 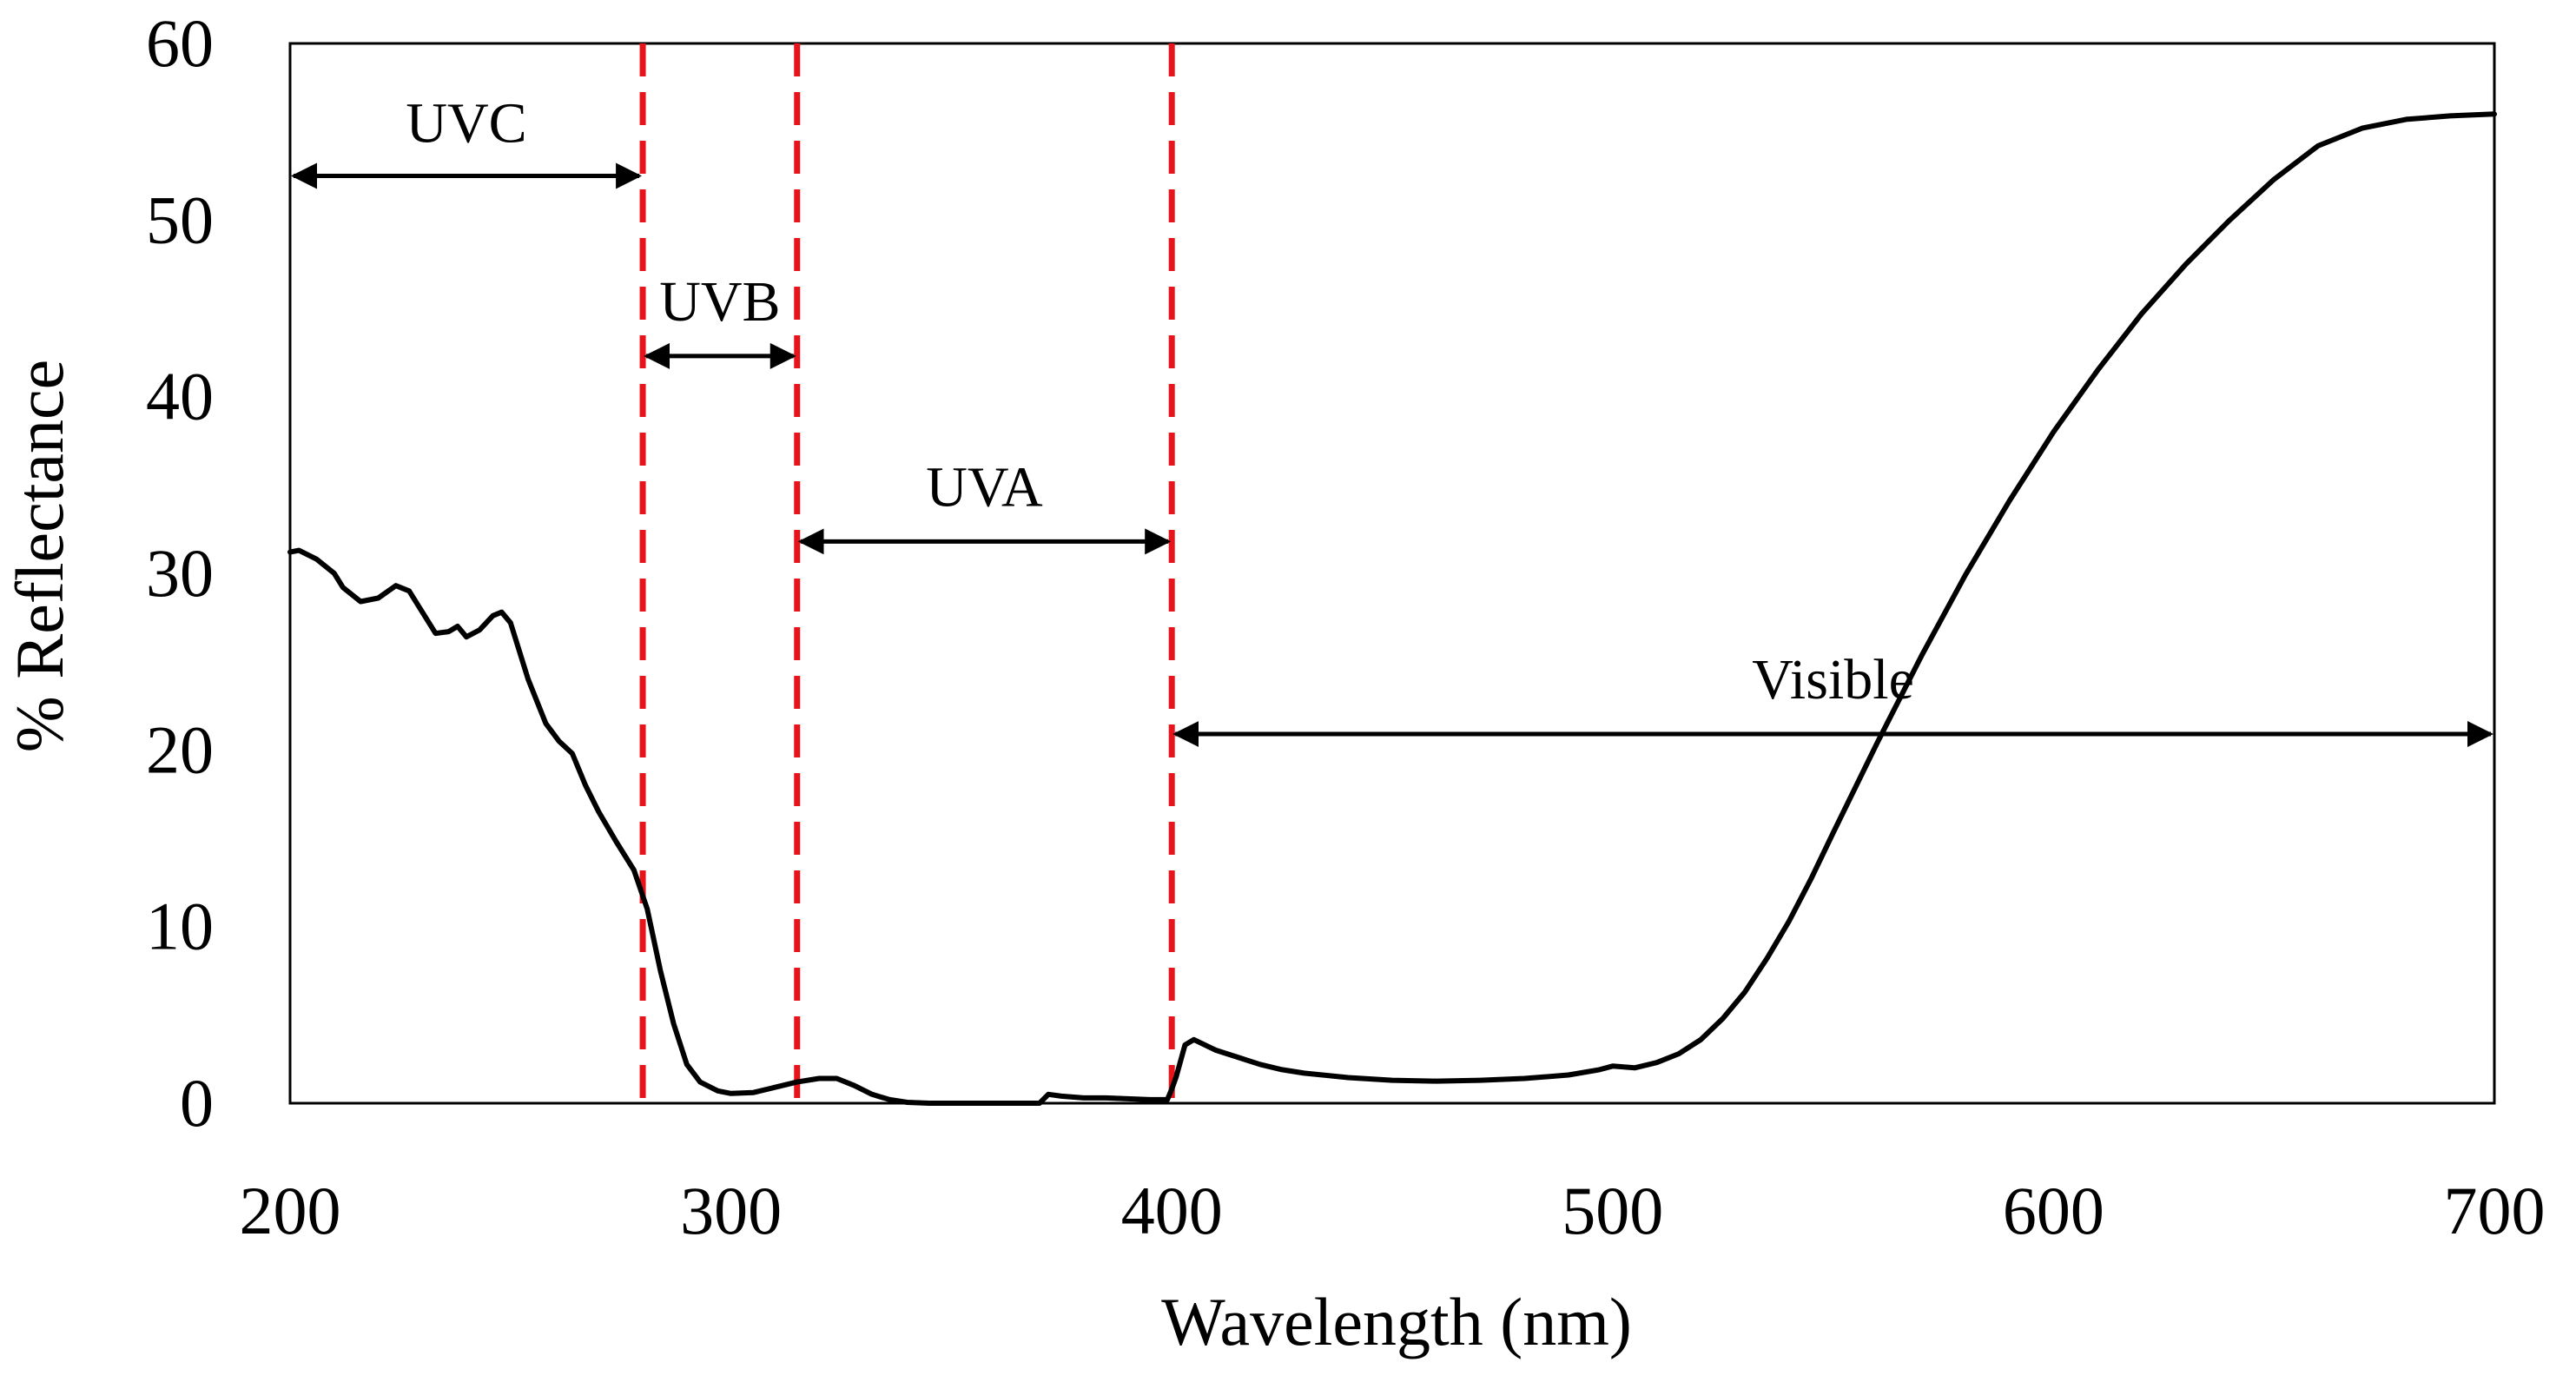 I want to click on uvc-label: UVC, so click(x=466, y=123).